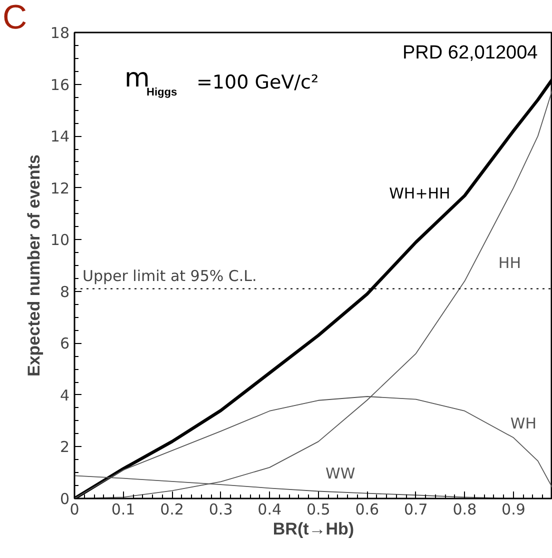 Image resolution: width=552 pixels, height=558 pixels. What do you see at coordinates (60, 188) in the screenshot?
I see `y-tick-label: 12` at bounding box center [60, 188].